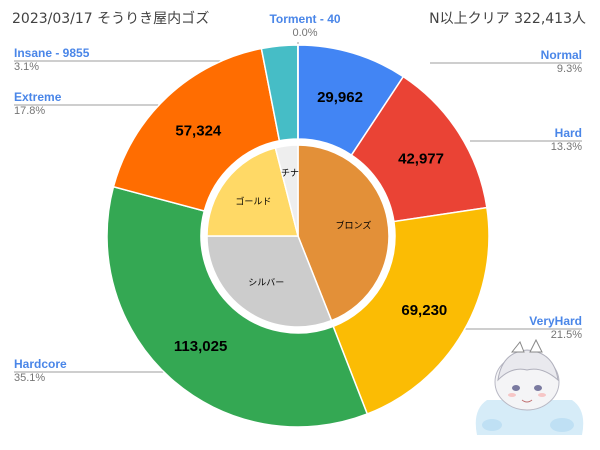 This screenshot has height=450, width=600. What do you see at coordinates (566, 335) in the screenshot?
I see `legend-percent: 21.5%` at bounding box center [566, 335].